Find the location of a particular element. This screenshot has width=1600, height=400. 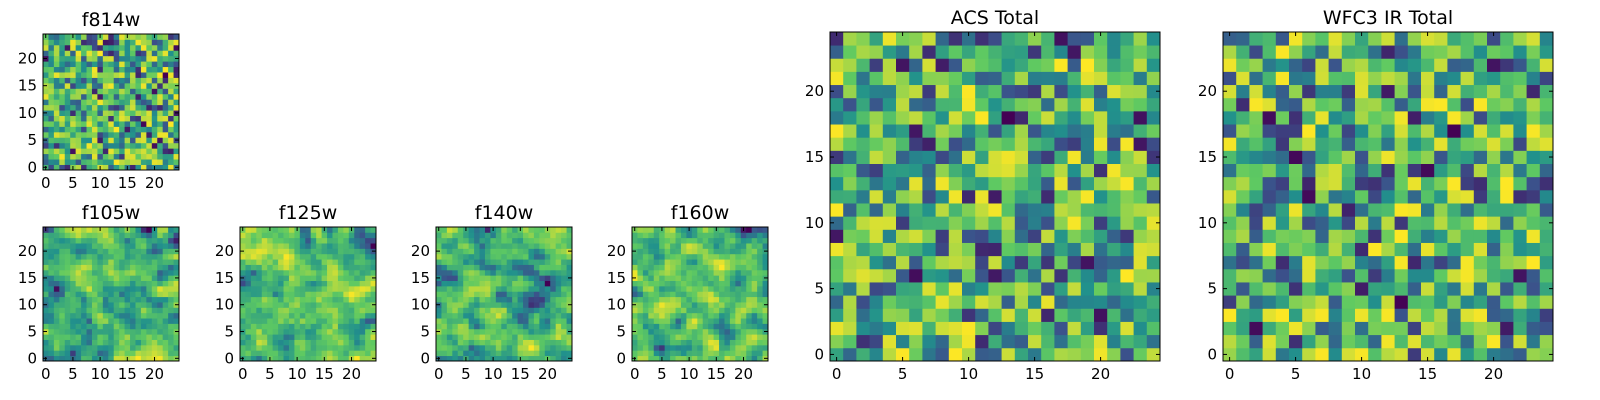

panel-title: f160w is located at coordinates (700, 213).